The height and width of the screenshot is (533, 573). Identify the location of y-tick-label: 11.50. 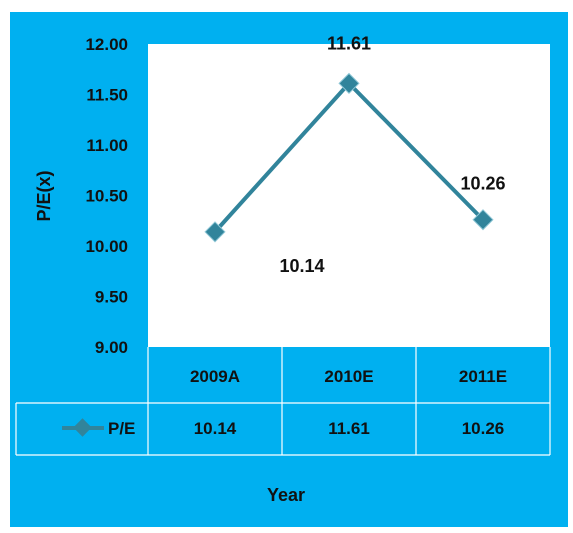
(107, 95).